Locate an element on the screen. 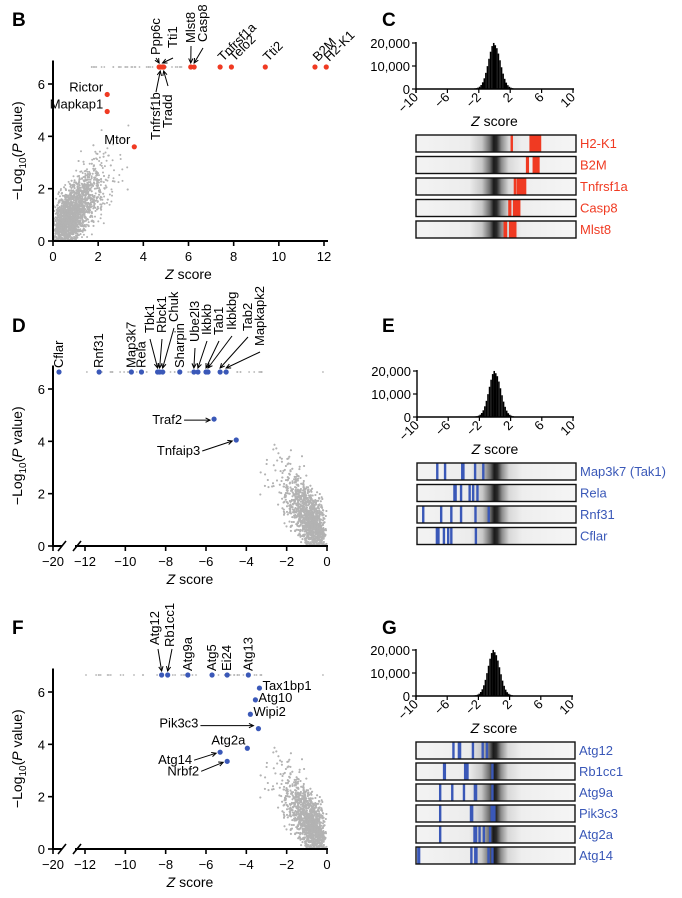 The image size is (682, 898). y-tick-label: 2 is located at coordinates (41, 189).